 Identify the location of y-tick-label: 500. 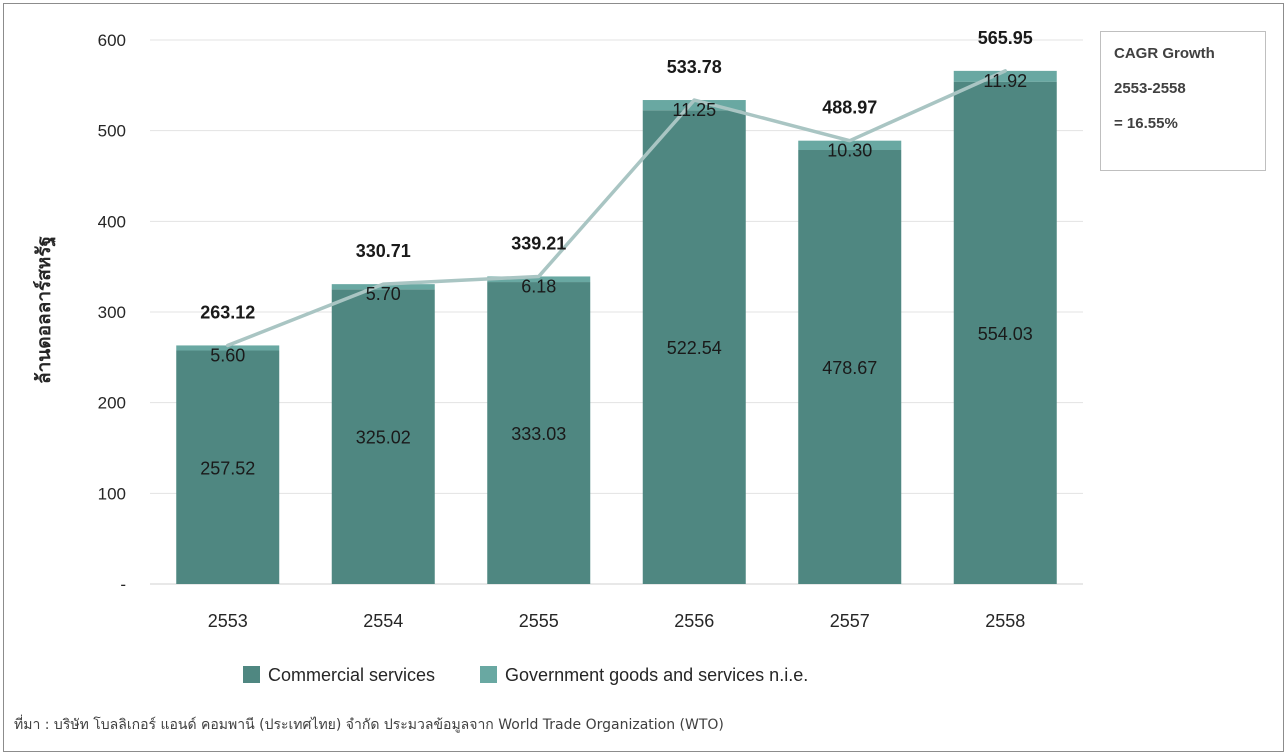
(112, 131).